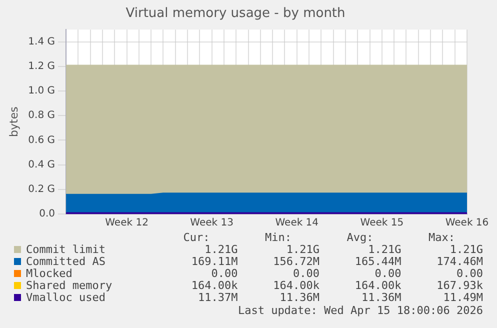 This screenshot has width=497, height=328. What do you see at coordinates (70, 285) in the screenshot?
I see `legend-label: Shared memory` at bounding box center [70, 285].